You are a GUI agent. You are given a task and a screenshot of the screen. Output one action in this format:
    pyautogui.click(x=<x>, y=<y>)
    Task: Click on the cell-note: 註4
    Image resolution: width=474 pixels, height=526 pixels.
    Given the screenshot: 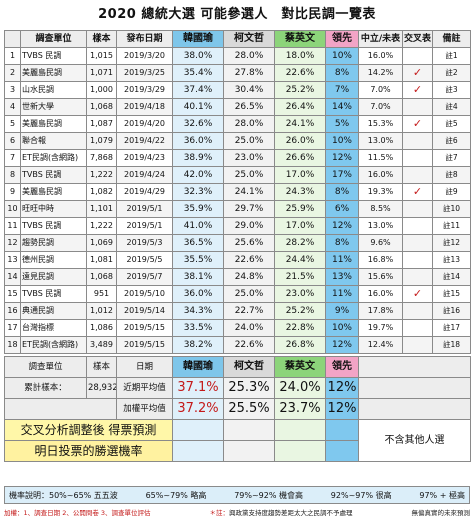 What is the action you would take?
    pyautogui.click(x=451, y=107)
    